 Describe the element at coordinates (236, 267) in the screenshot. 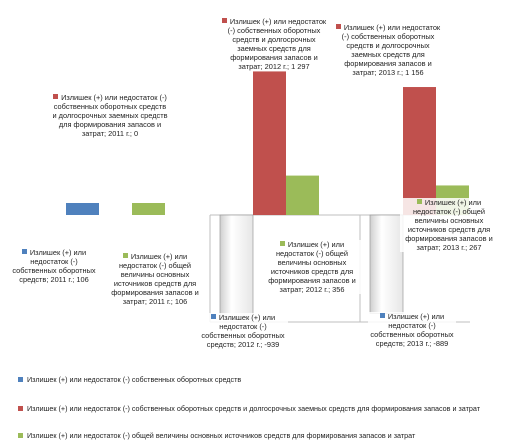

I see `bar-series1-2012` at that location.